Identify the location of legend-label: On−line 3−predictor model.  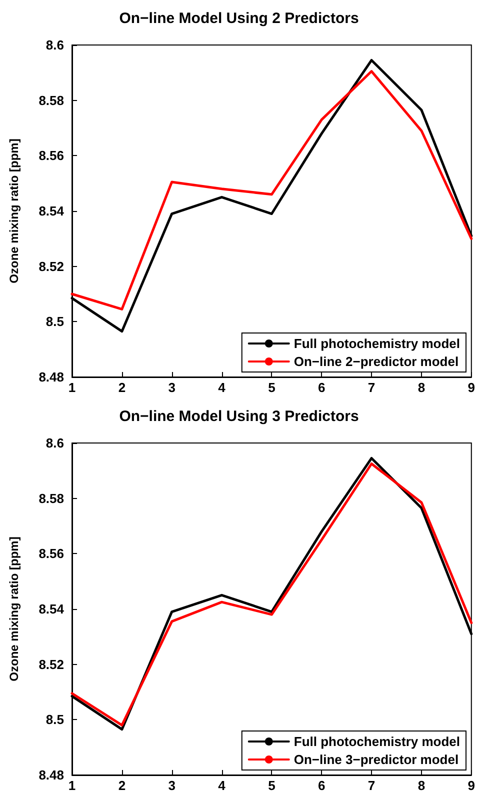
(376, 759).